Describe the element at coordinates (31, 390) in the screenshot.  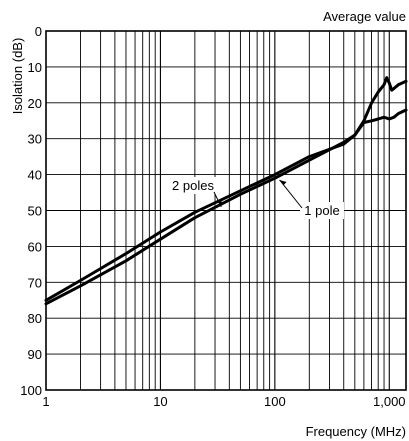
I see `y-tick-label: 100` at that location.